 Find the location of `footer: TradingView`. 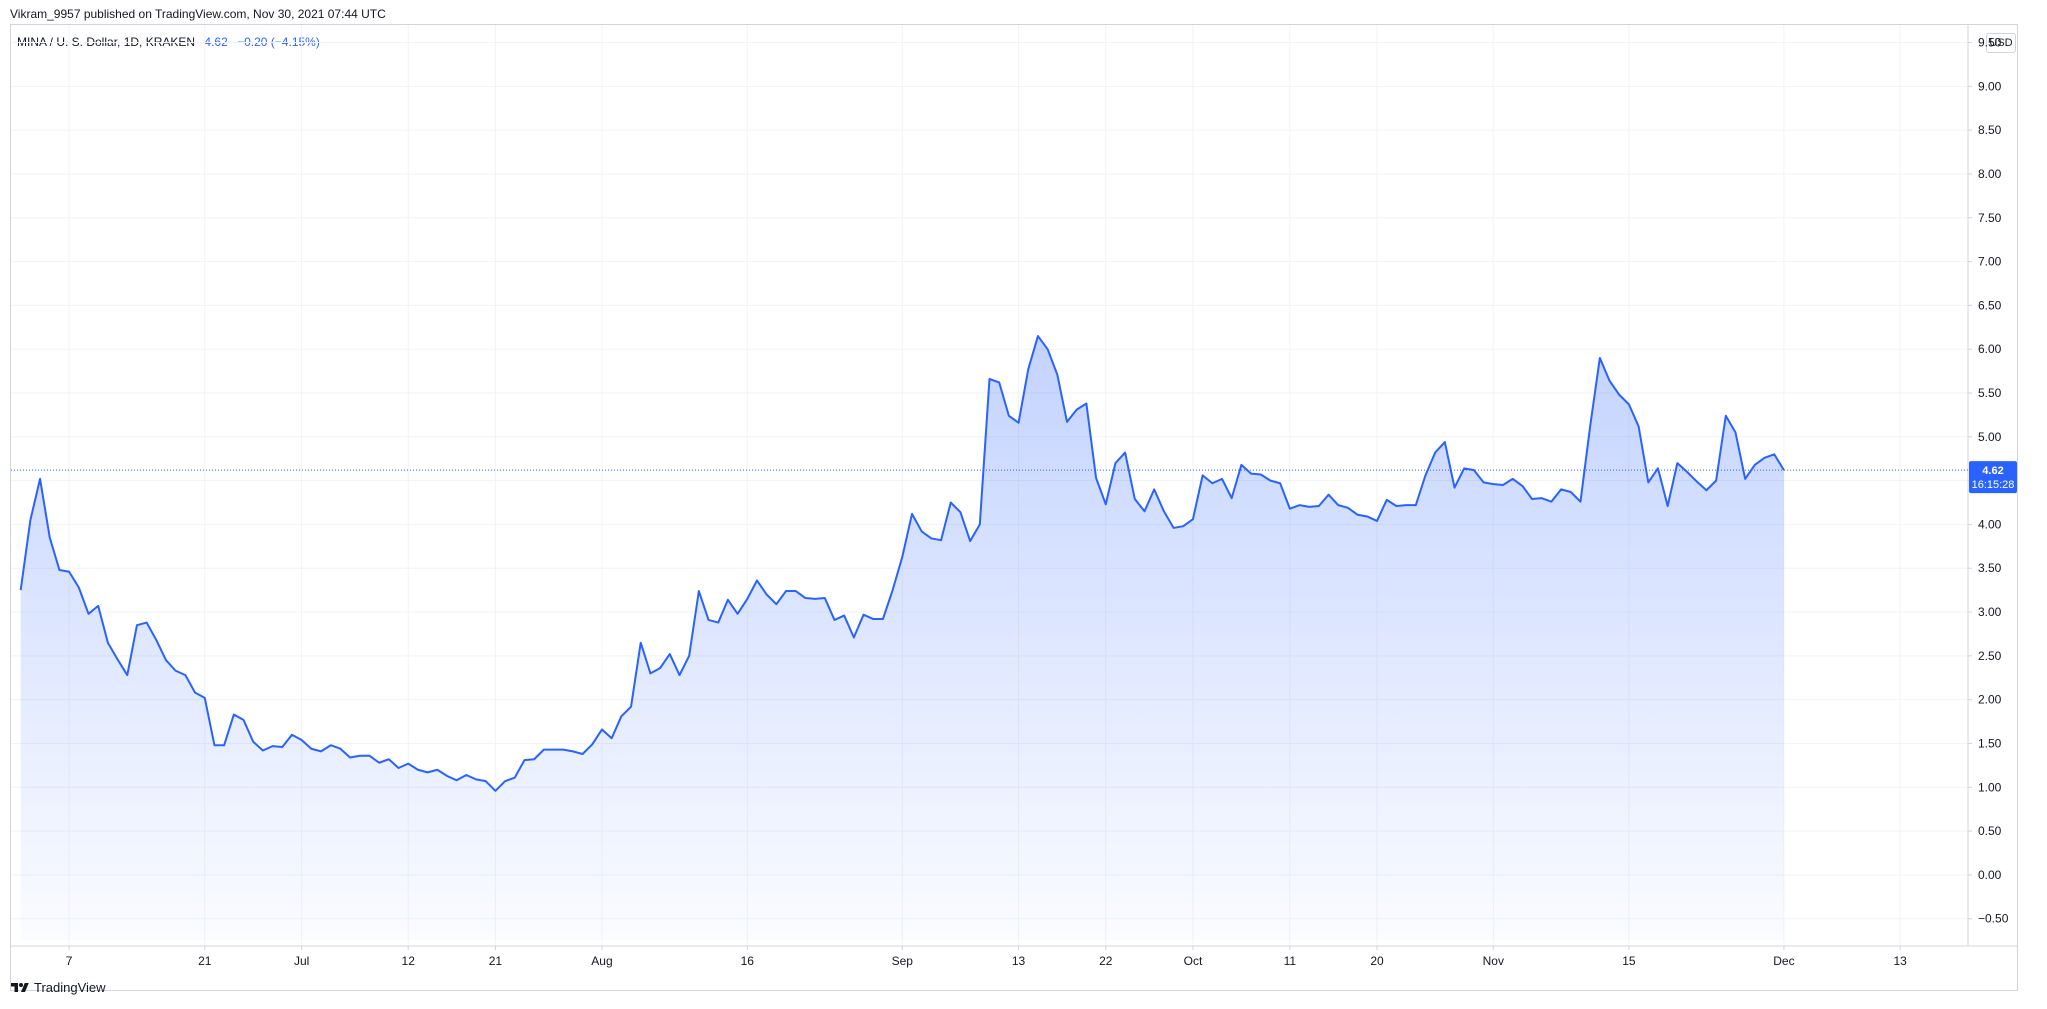

footer: TradingView is located at coordinates (58, 987).